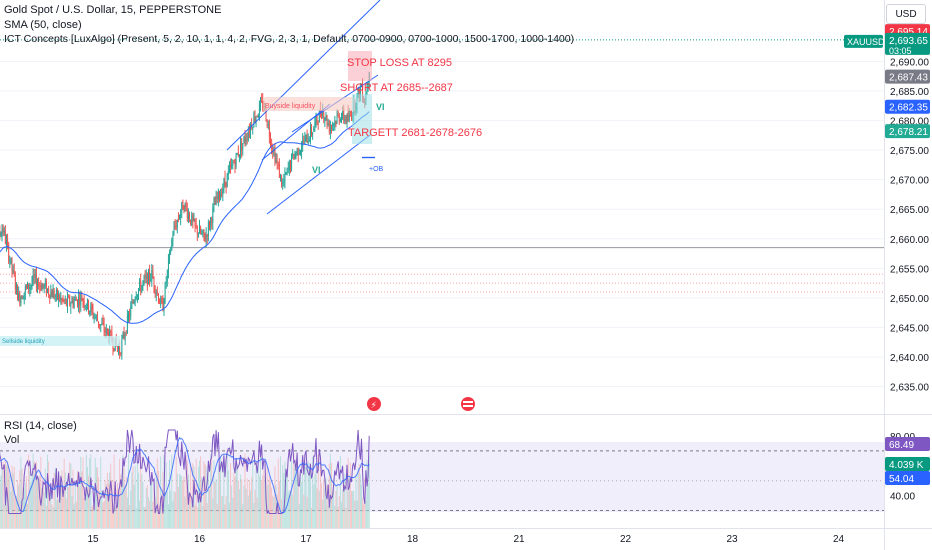  Describe the element at coordinates (732, 539) in the screenshot. I see `time-tick-label: 23` at that location.